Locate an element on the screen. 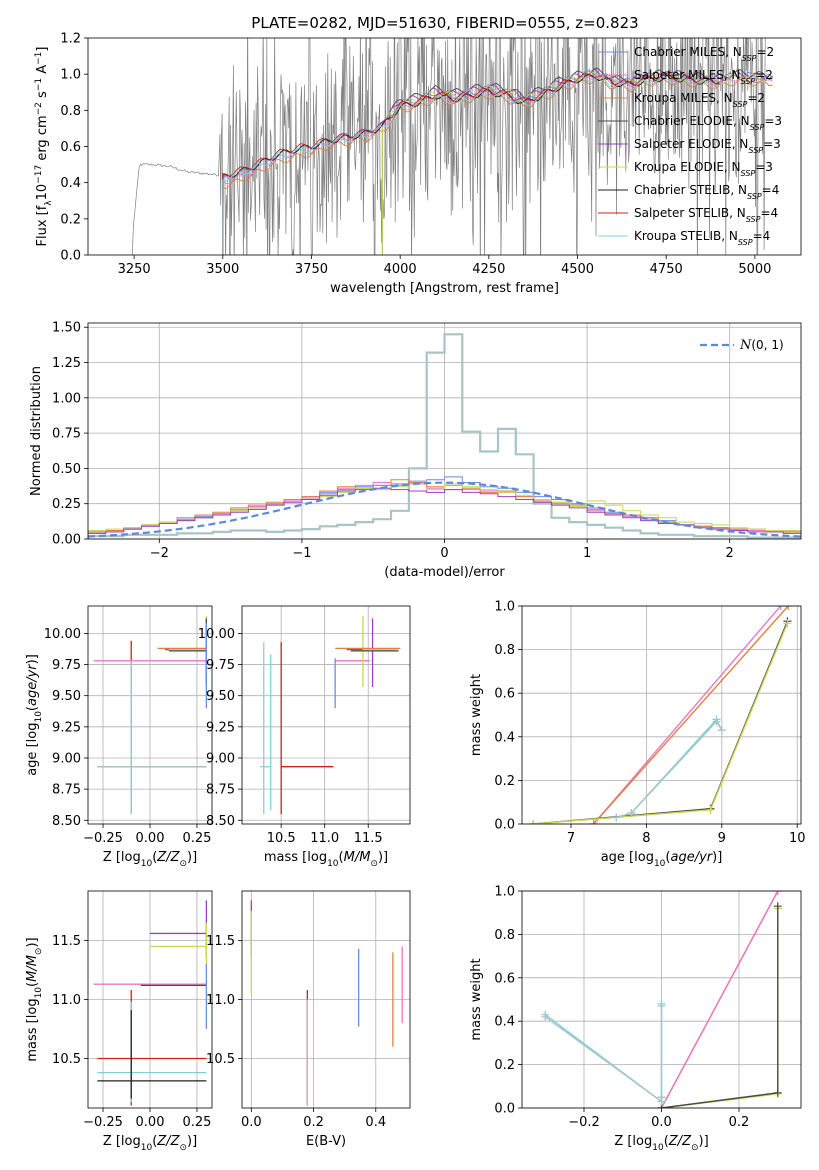 This screenshot has width=819, height=1170. y-axis-label: Flux [fλ10−17 erg cm−2 s−1 A−1] is located at coordinates (44, 147).